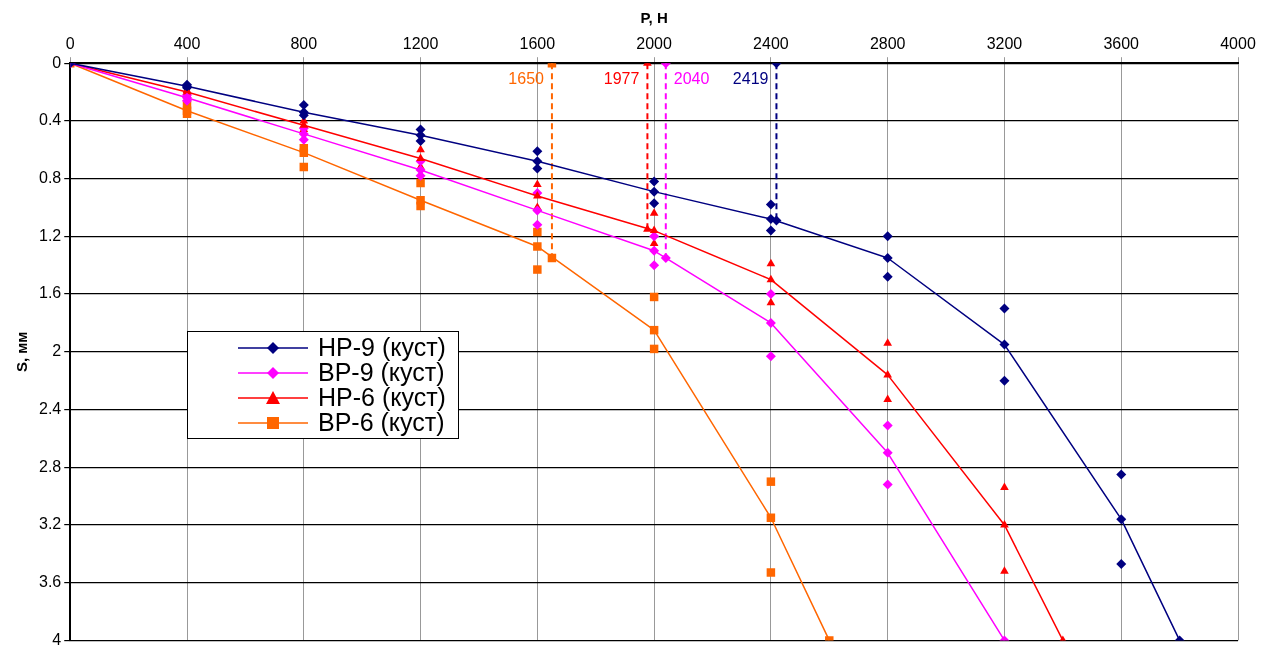 The width and height of the screenshot is (1266, 653). I want to click on y-tick-label: 4, so click(57, 639).